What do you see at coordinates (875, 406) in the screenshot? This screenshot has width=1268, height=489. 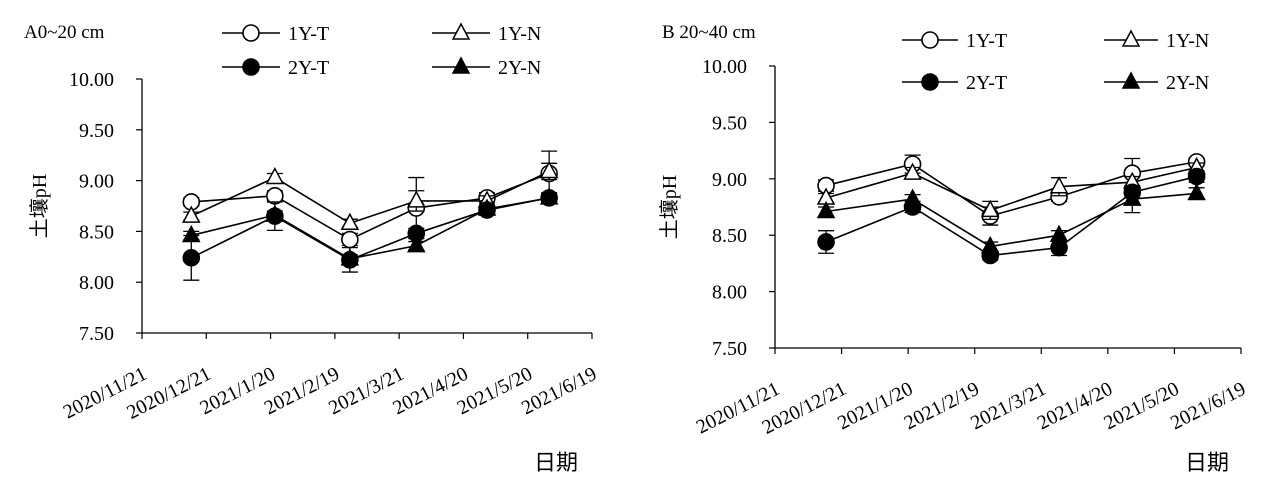 I see `x-tick-label: 2021/1/20` at bounding box center [875, 406].